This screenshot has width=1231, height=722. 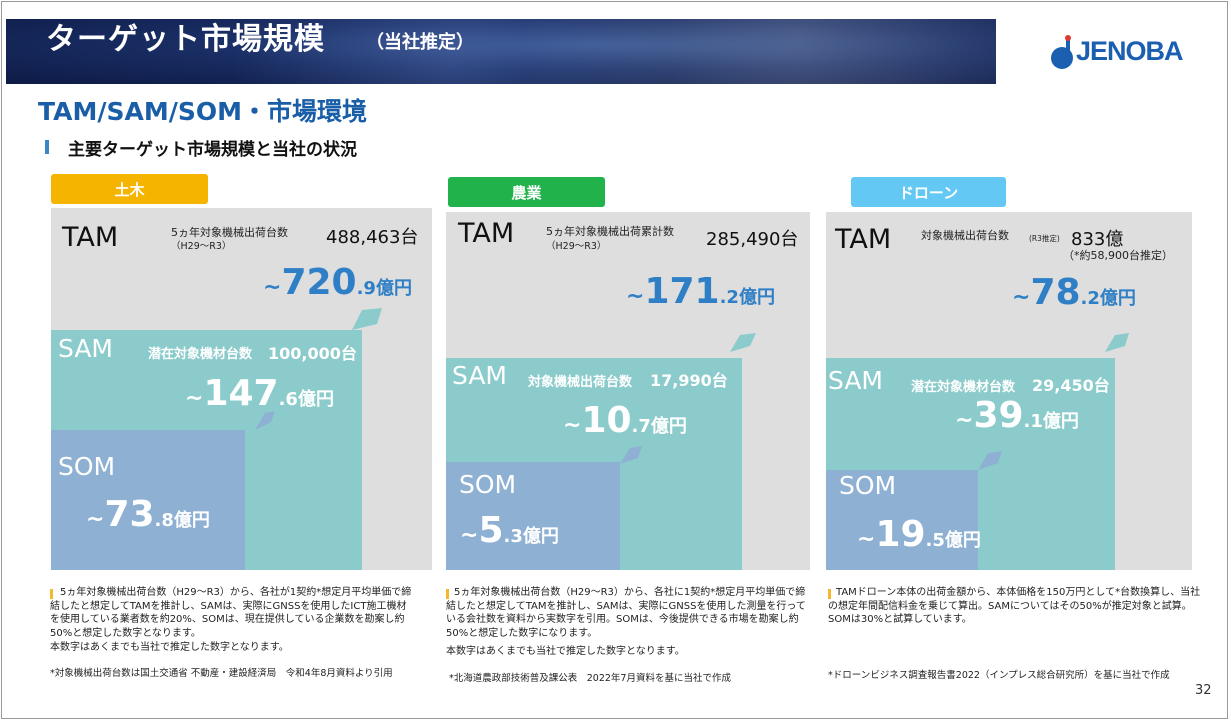 What do you see at coordinates (47, 147) in the screenshot?
I see `subheading-marker` at bounding box center [47, 147].